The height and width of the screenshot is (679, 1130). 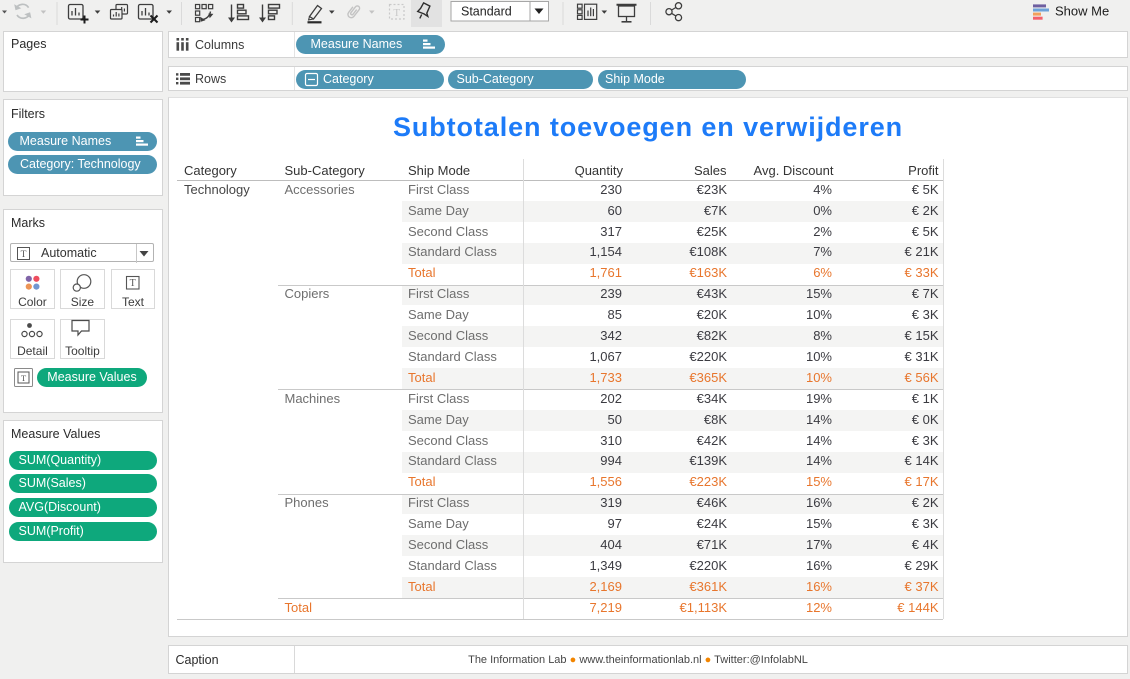 I want to click on svg-text: Show Me, so click(x=1082, y=11).